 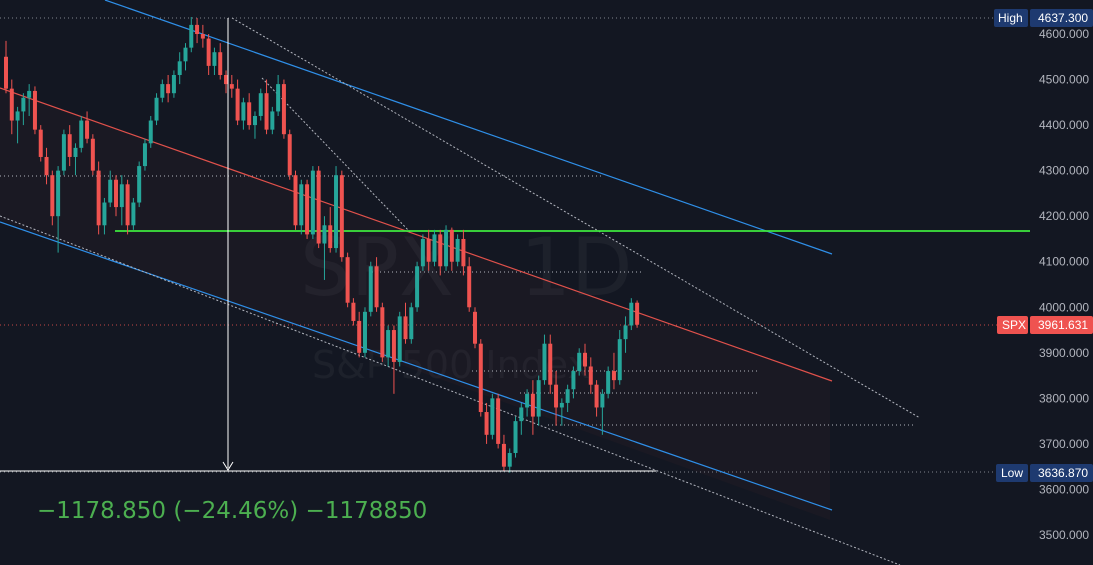 I want to click on high-tag-label: High, so click(x=1010, y=18).